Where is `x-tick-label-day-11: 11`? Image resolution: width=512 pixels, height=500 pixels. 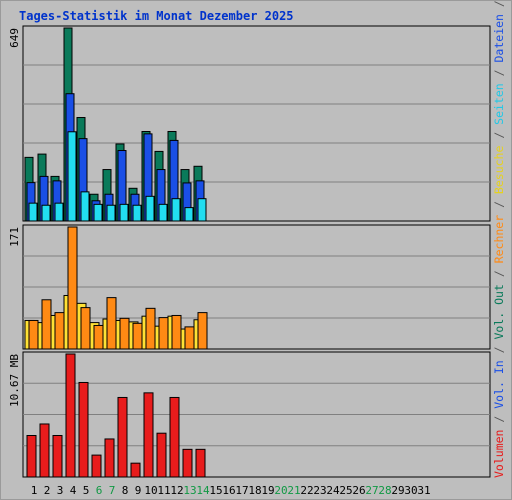 x-tick-label-day-11: 11 is located at coordinates (163, 490).